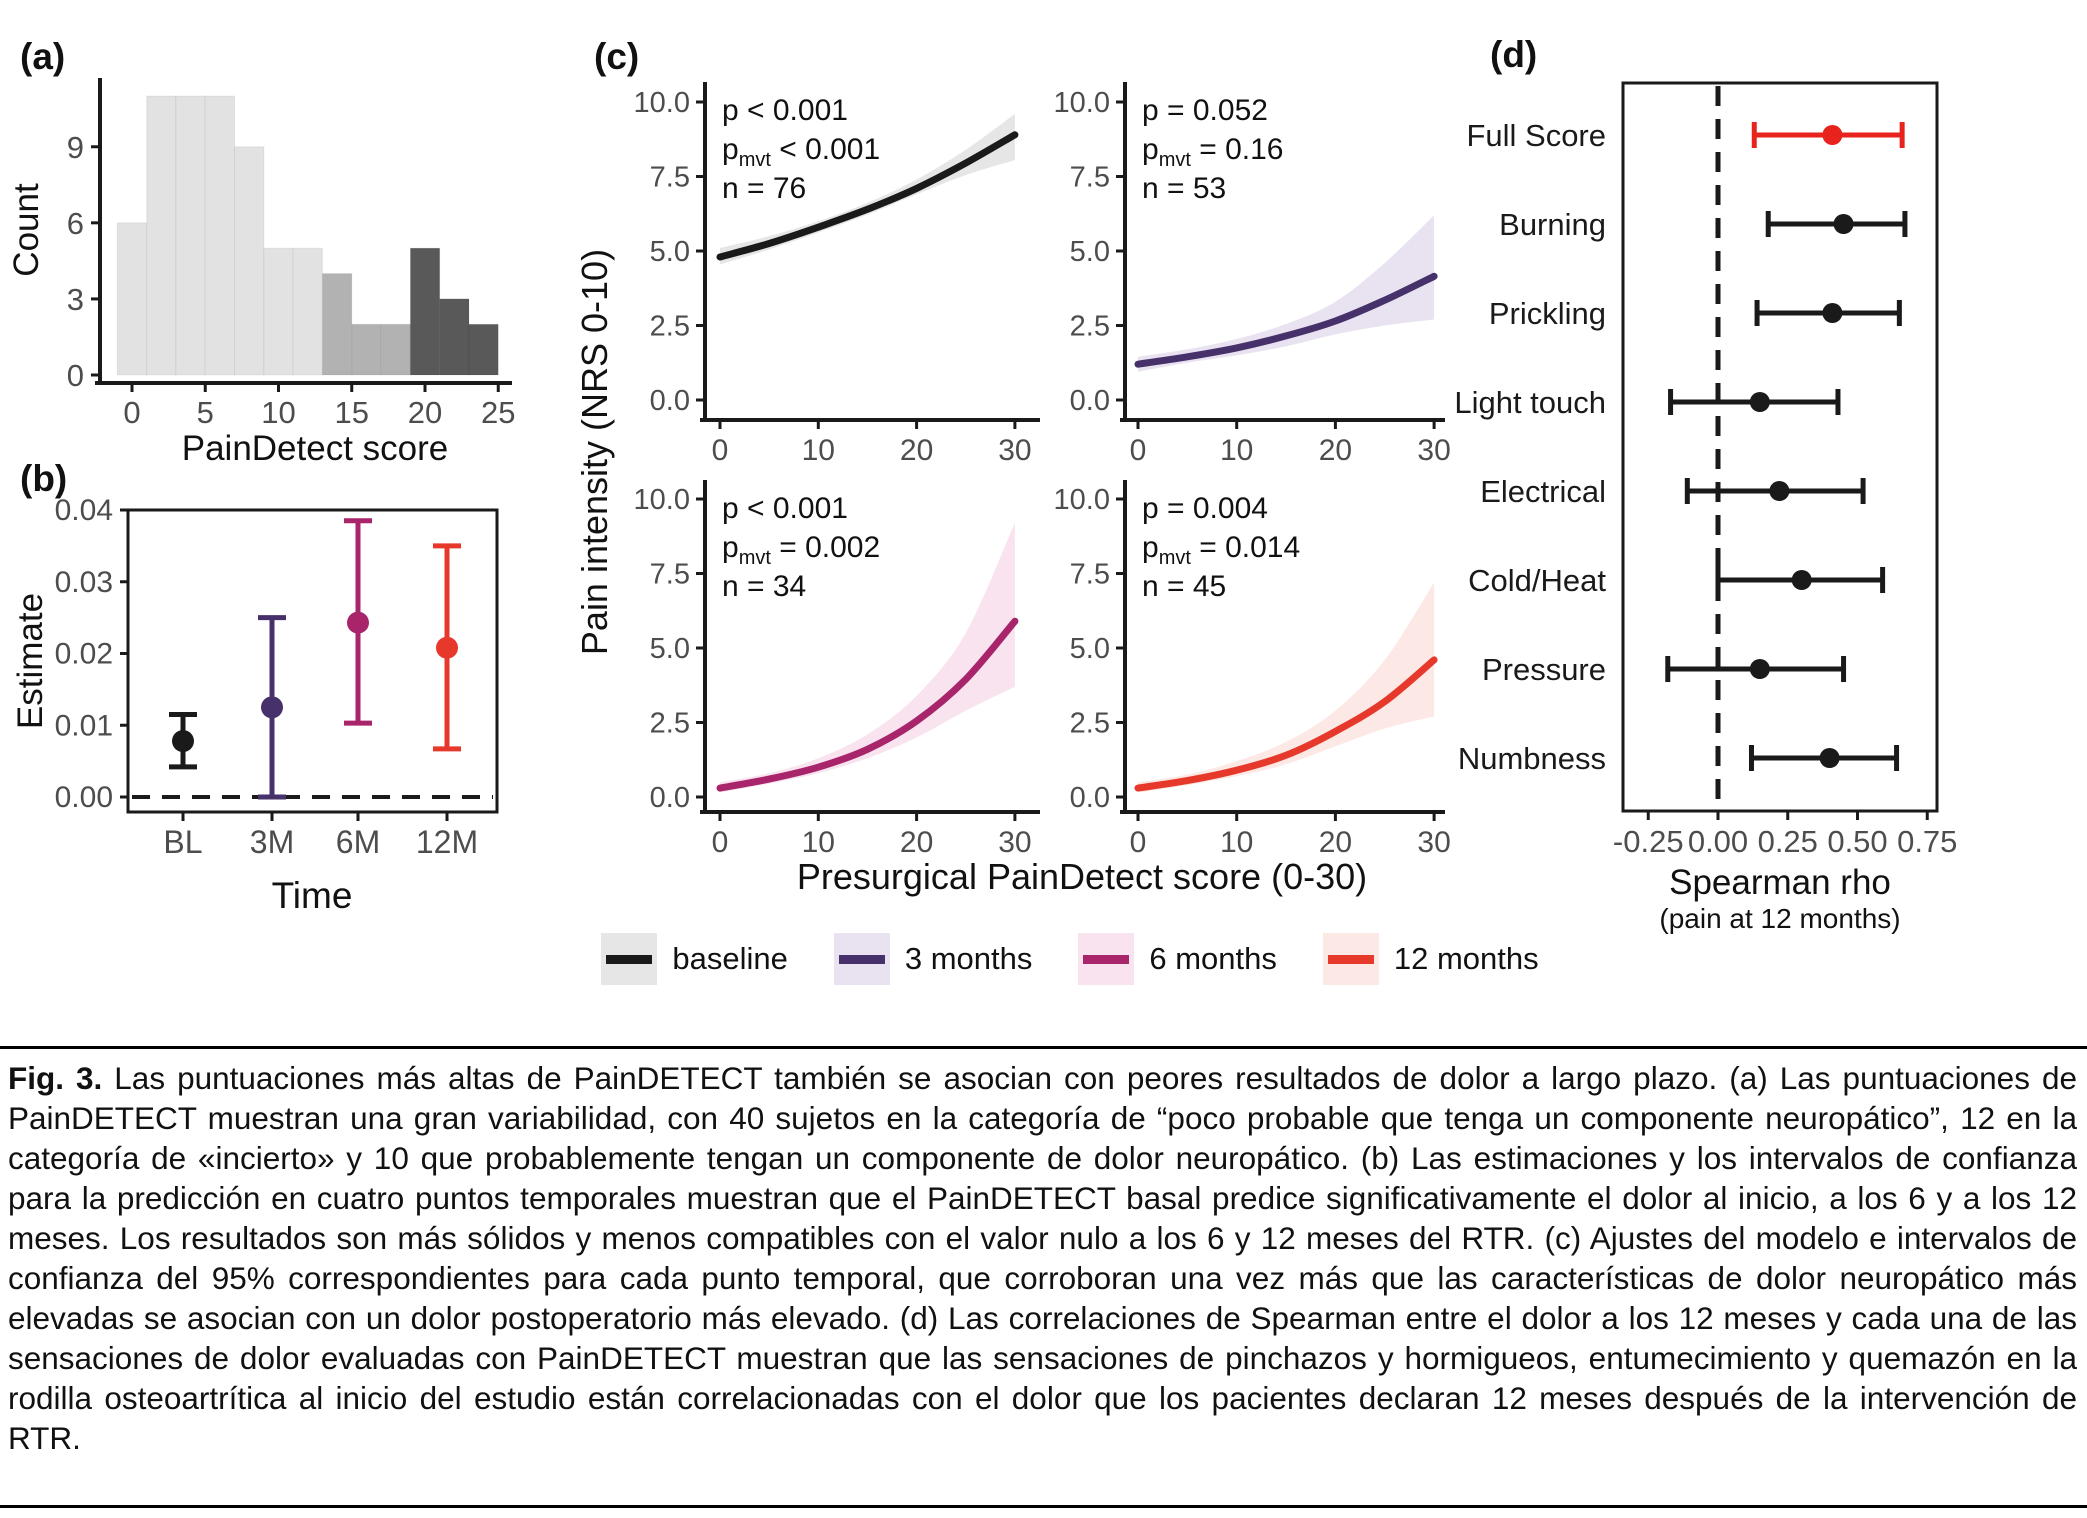  What do you see at coordinates (968, 958) in the screenshot?
I see `legend-label: 3 months` at bounding box center [968, 958].